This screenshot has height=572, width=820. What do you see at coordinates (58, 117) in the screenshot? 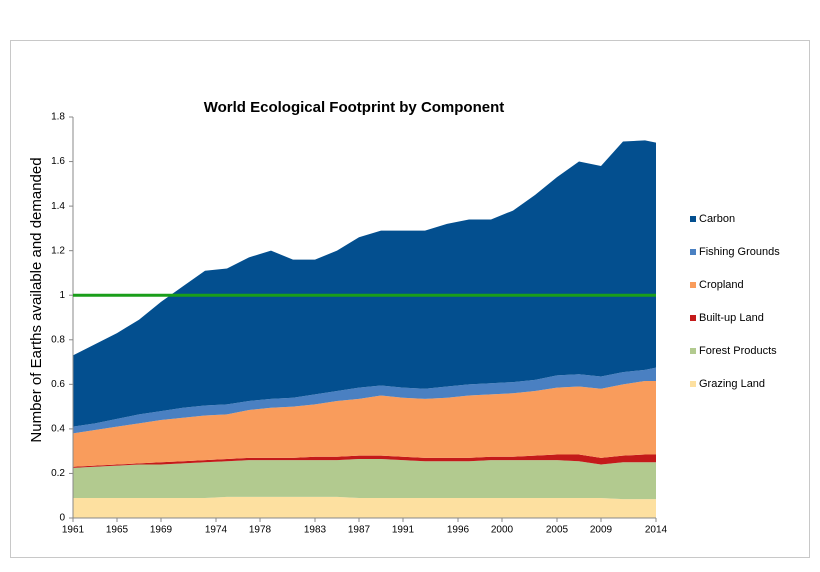
I see `y-tick-label: 1.8` at bounding box center [58, 117].